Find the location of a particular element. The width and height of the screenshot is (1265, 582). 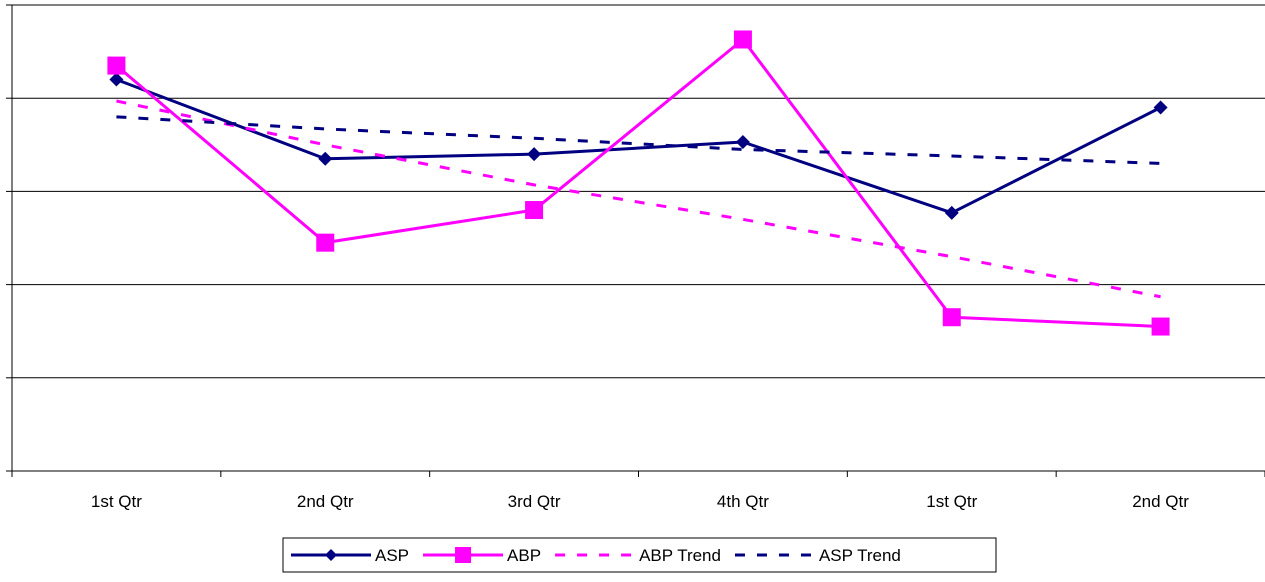

legend-box is located at coordinates (639, 555).